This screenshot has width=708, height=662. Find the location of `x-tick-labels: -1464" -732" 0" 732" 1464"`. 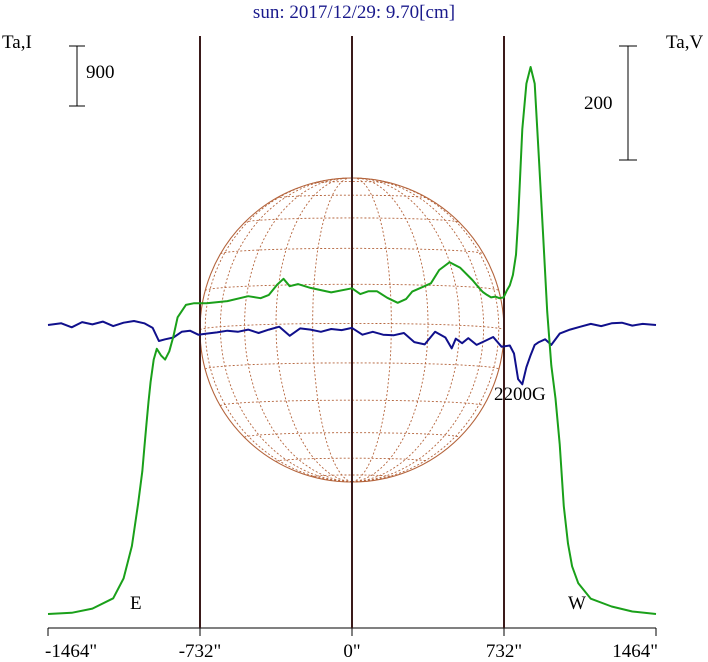

x-tick-labels: -1464" -732" 0" 732" 1464" is located at coordinates (351, 651).